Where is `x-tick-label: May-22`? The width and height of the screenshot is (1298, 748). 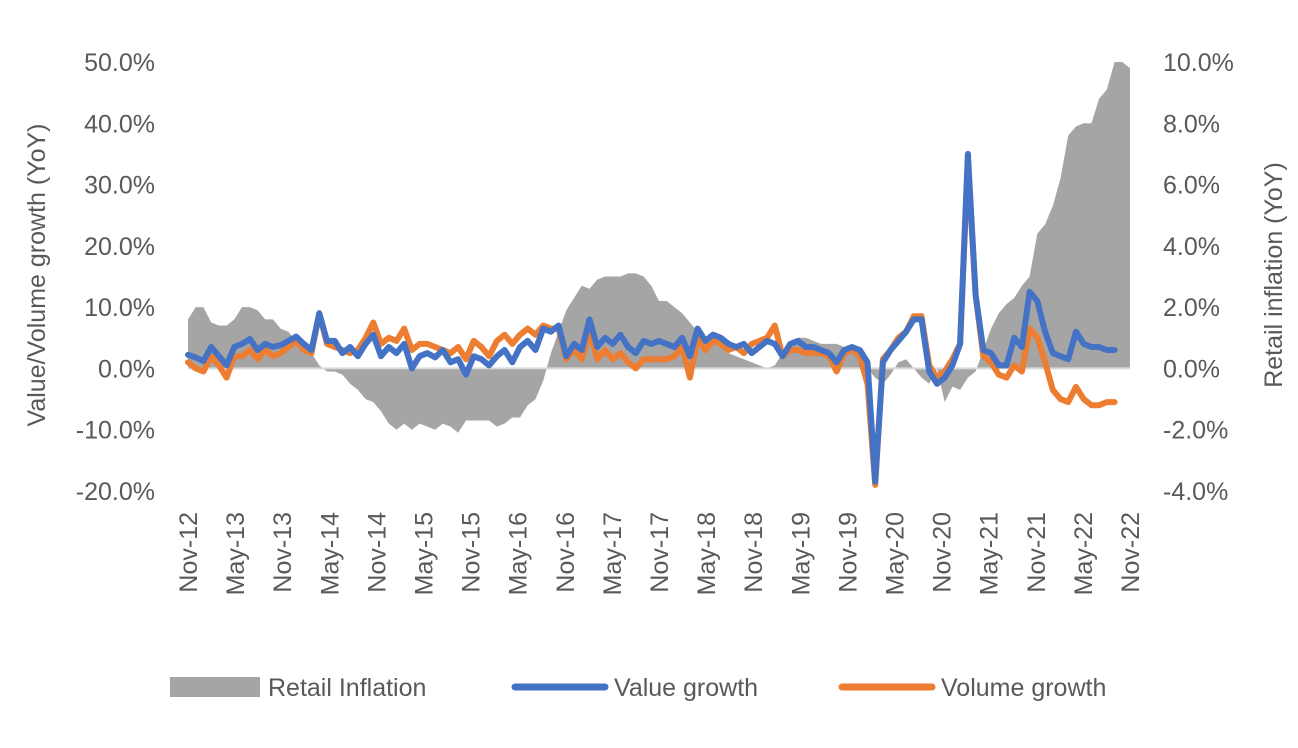
x-tick-label: May-22 is located at coordinates (1084, 553).